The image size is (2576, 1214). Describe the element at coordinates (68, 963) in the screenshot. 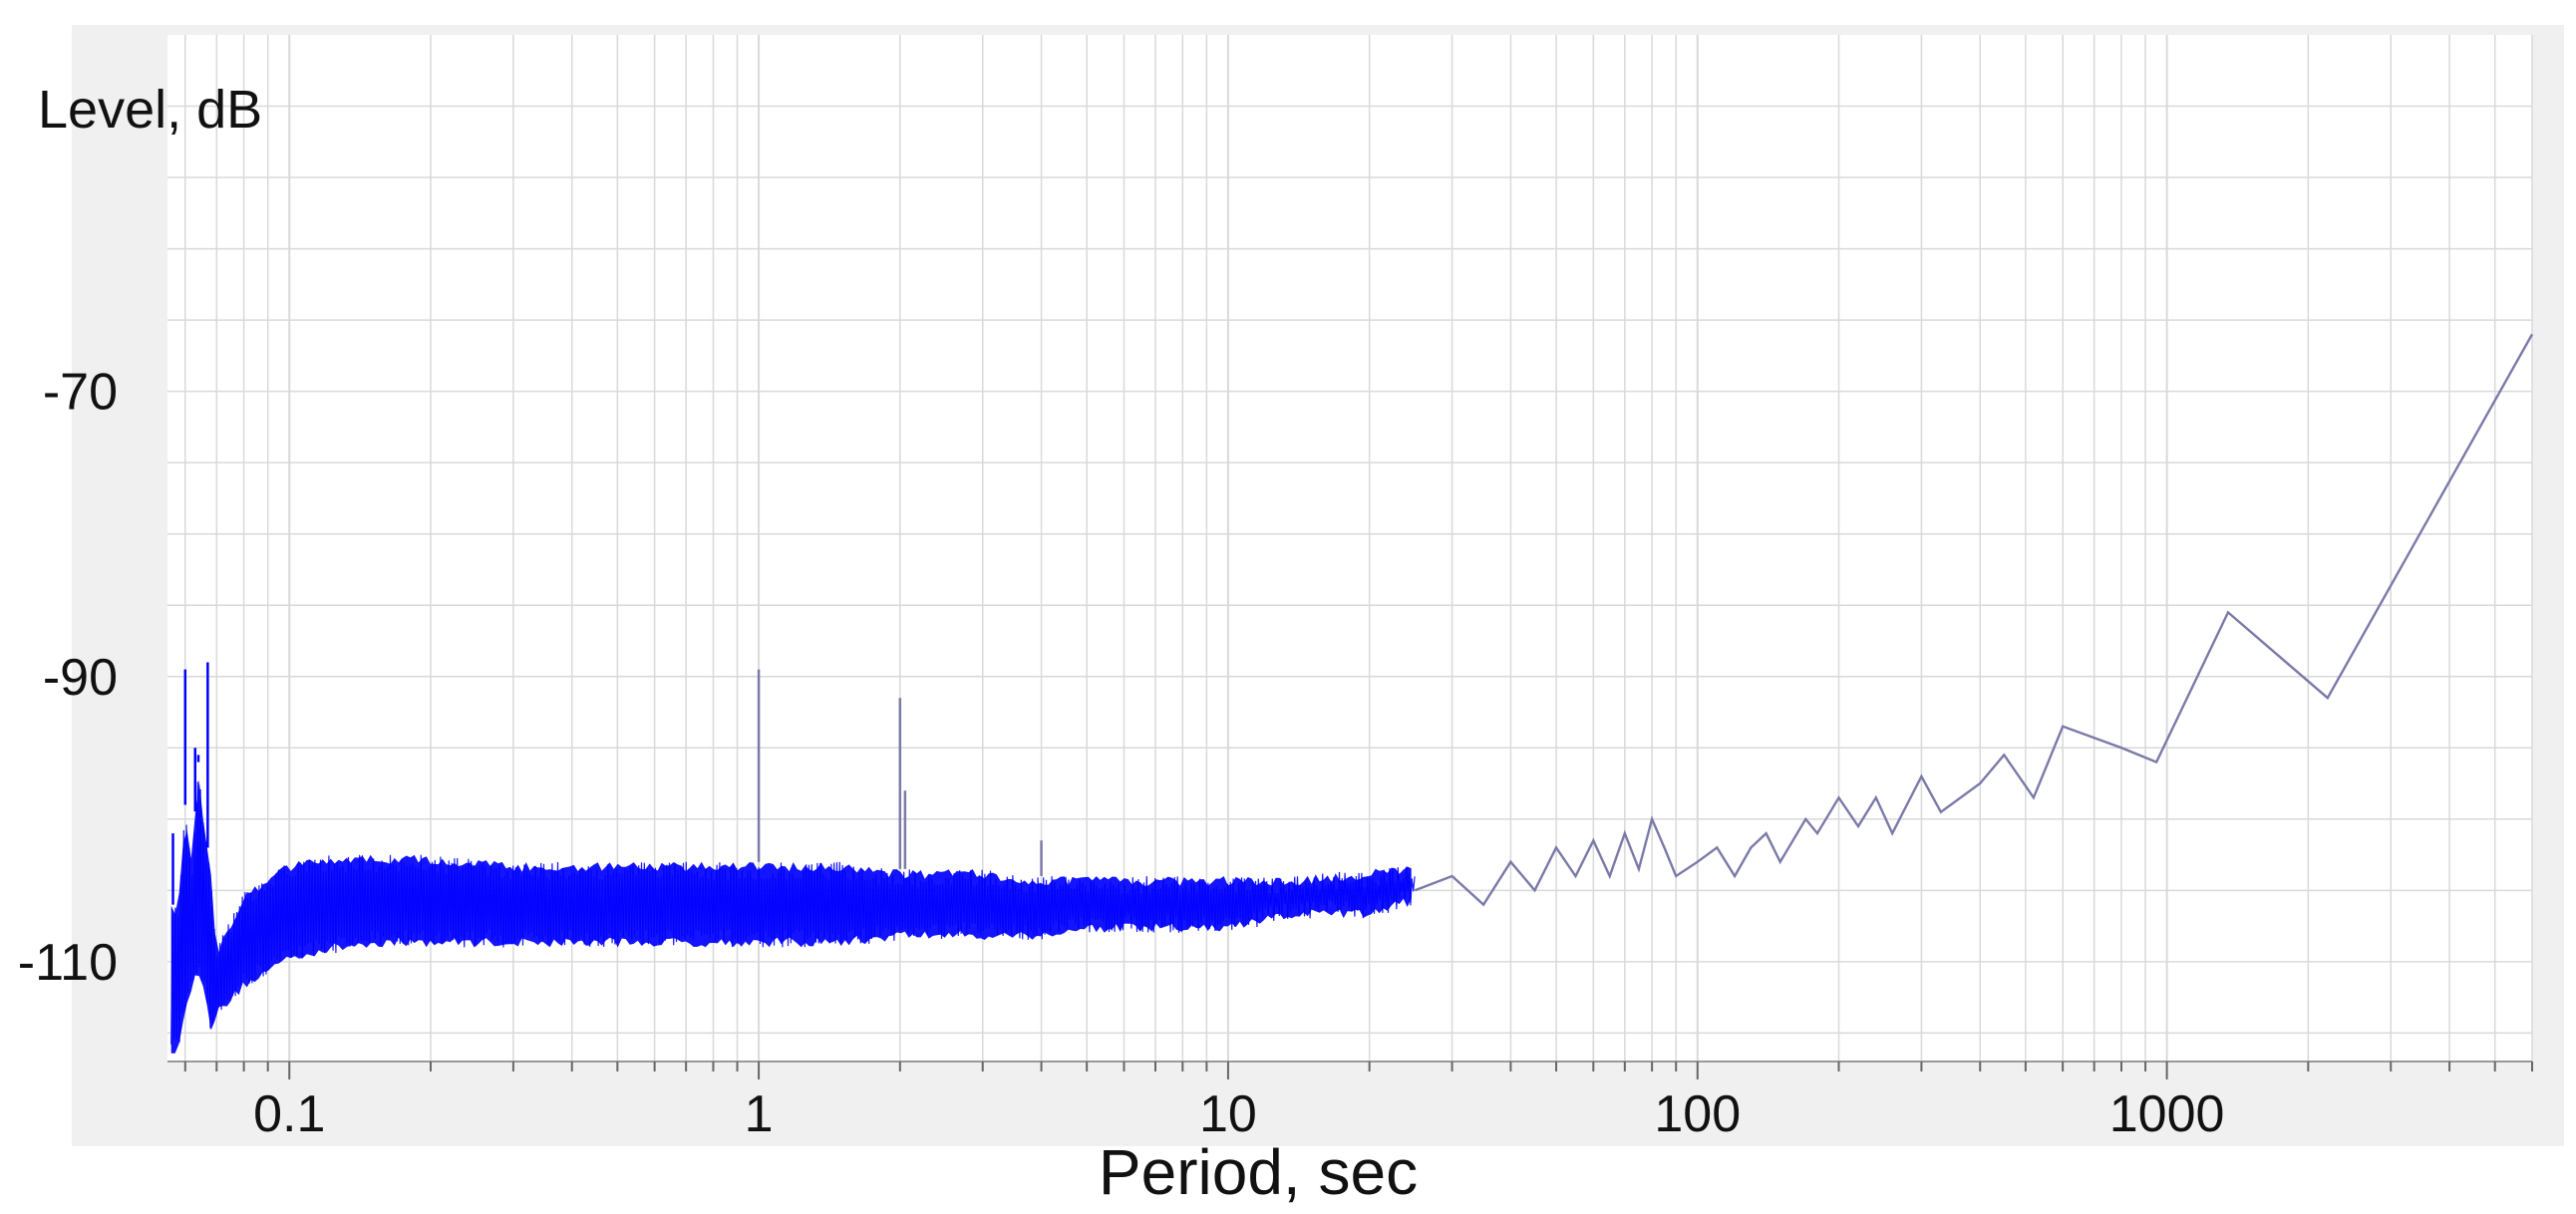

I see `y-tick-label: -110` at that location.